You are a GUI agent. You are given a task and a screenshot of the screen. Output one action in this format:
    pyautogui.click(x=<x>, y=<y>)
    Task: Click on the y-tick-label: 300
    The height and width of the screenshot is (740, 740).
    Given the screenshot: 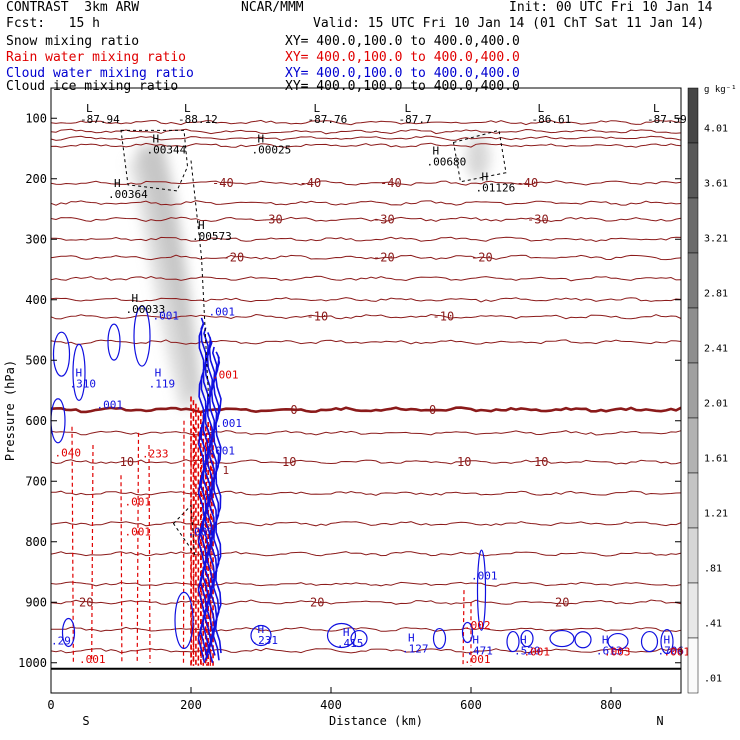 What is the action you would take?
    pyautogui.click(x=36, y=239)
    